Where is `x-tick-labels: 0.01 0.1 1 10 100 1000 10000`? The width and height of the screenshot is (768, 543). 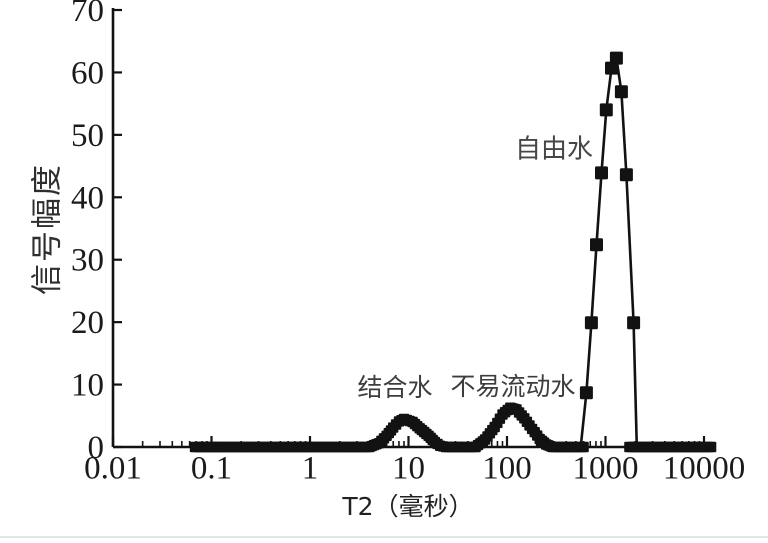
x-tick-labels: 0.01 0.1 1 10 100 1000 10000 is located at coordinates (414, 469).